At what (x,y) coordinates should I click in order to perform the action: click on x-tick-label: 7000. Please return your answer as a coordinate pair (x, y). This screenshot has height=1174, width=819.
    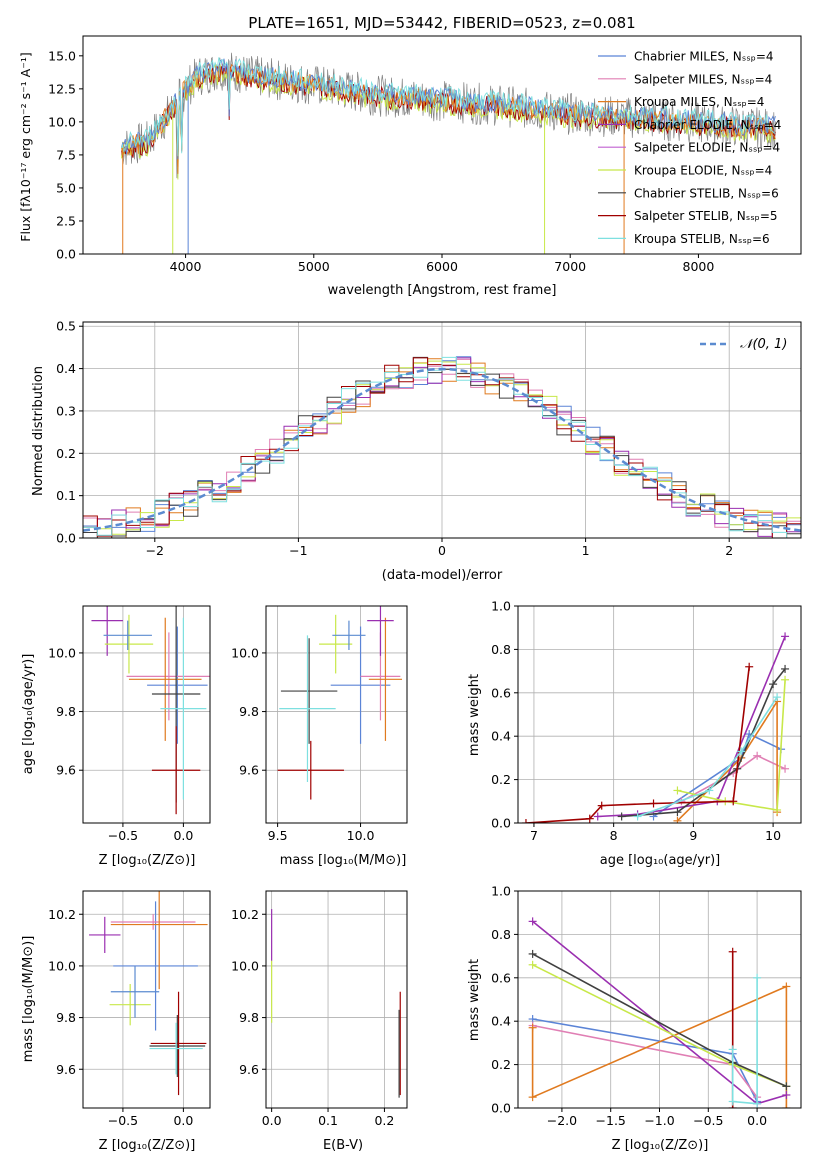
    Looking at the image, I should click on (570, 266).